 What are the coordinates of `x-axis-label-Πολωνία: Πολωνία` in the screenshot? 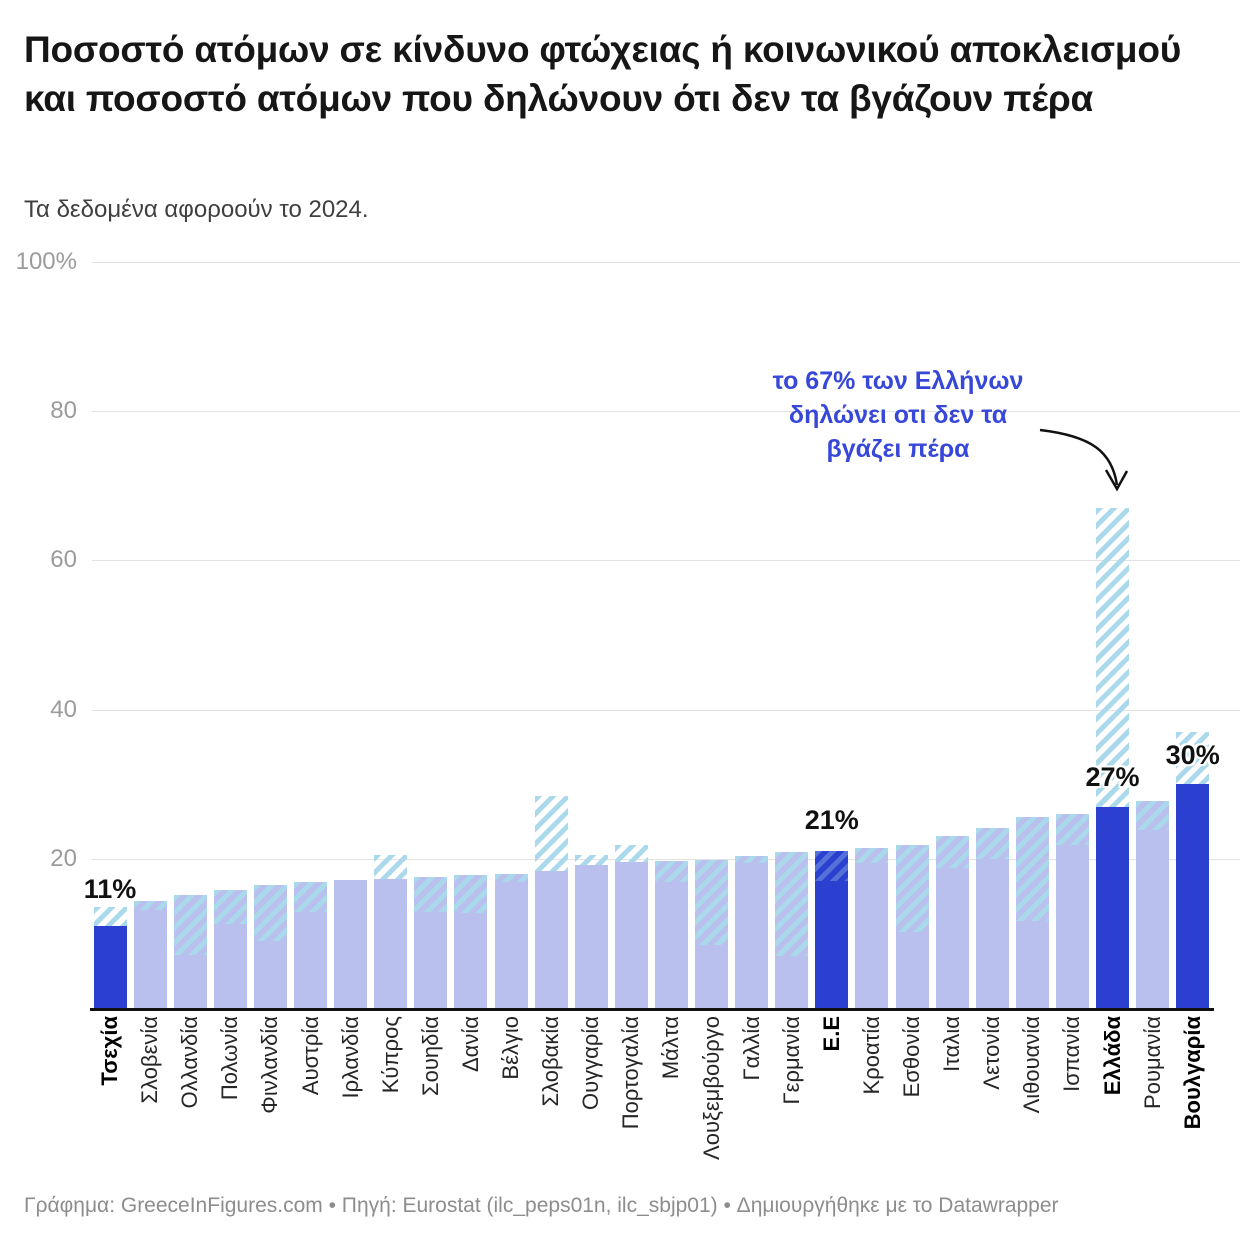 It's located at (230, 1058).